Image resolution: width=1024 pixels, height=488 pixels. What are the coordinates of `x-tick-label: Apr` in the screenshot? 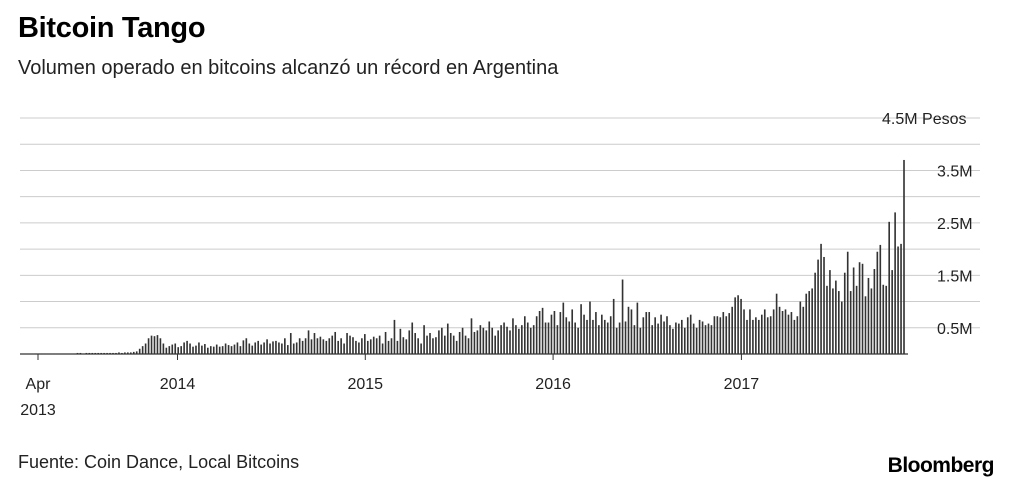 It's located at (39, 384).